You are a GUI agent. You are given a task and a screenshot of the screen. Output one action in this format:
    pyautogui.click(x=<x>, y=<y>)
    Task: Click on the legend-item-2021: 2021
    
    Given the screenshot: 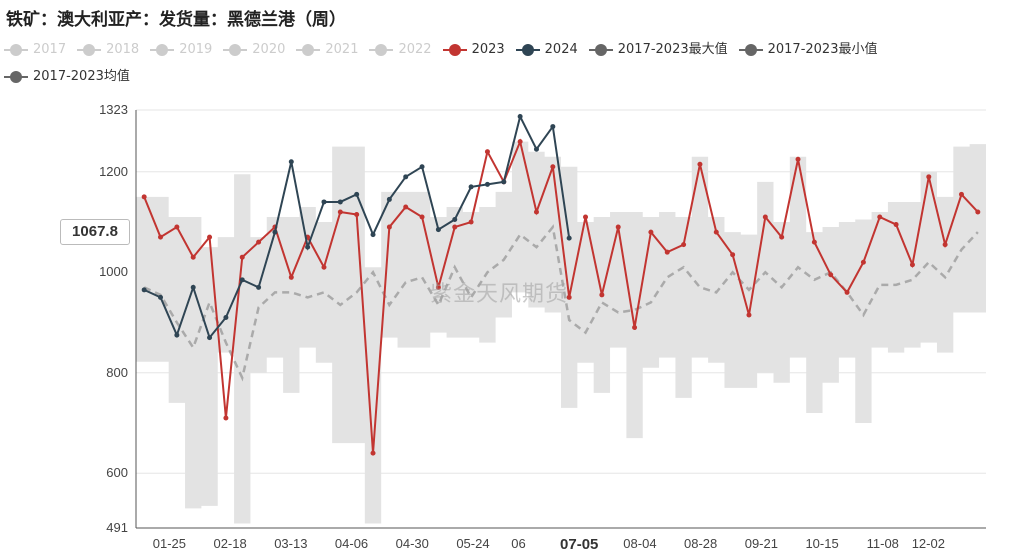 What is the action you would take?
    pyautogui.click(x=327, y=49)
    